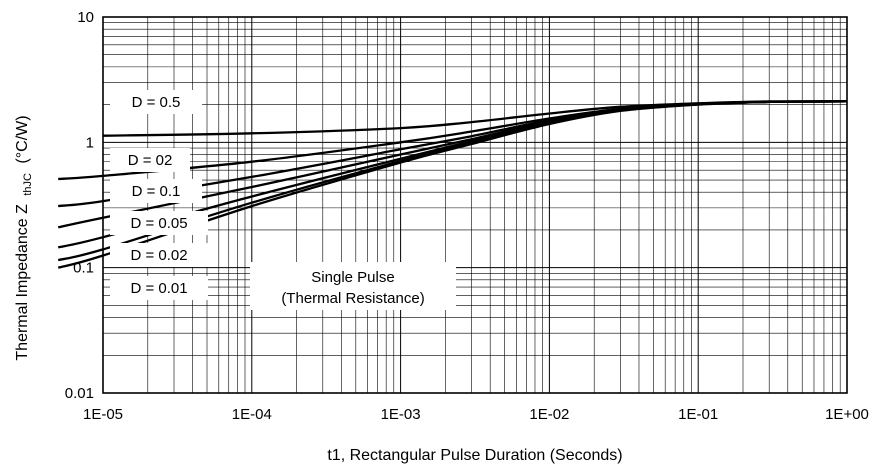 The image size is (880, 468). I want to click on annotation-d002: D = 0.02, so click(159, 255).